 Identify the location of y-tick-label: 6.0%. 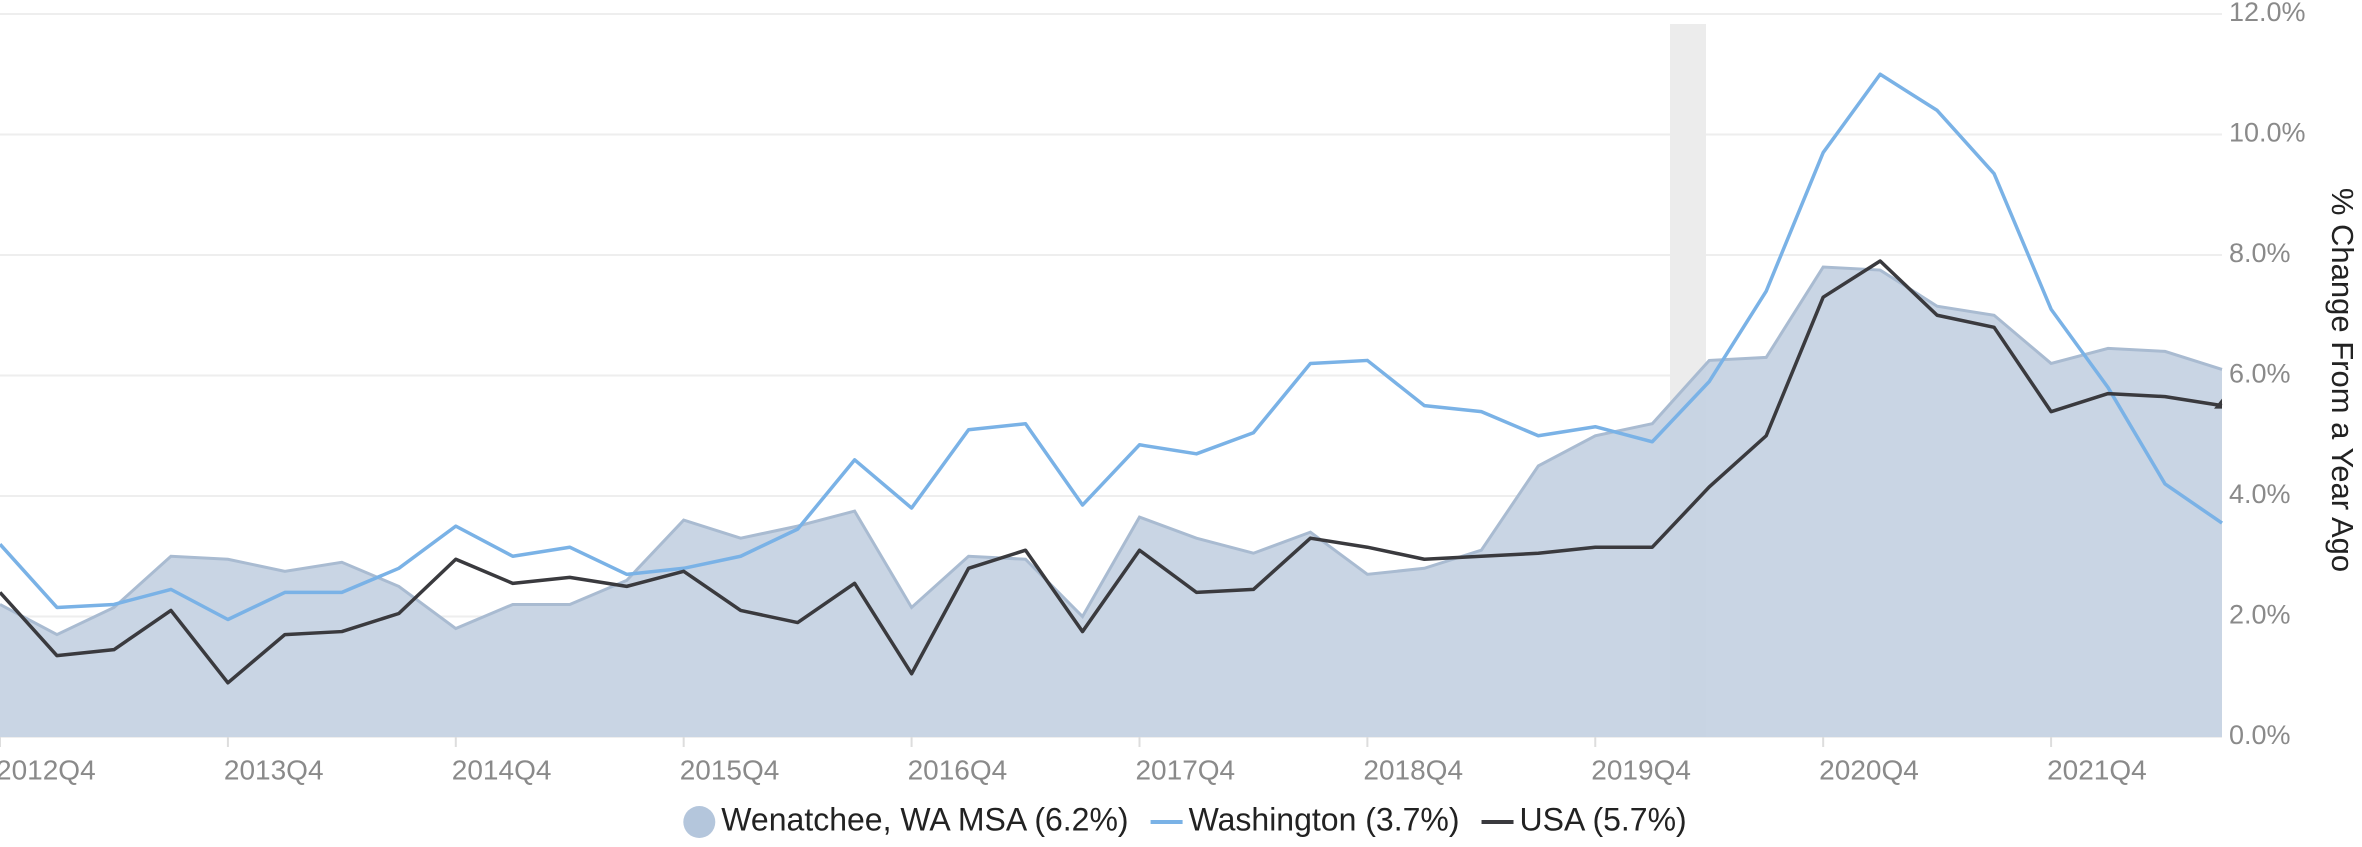
(2260, 374).